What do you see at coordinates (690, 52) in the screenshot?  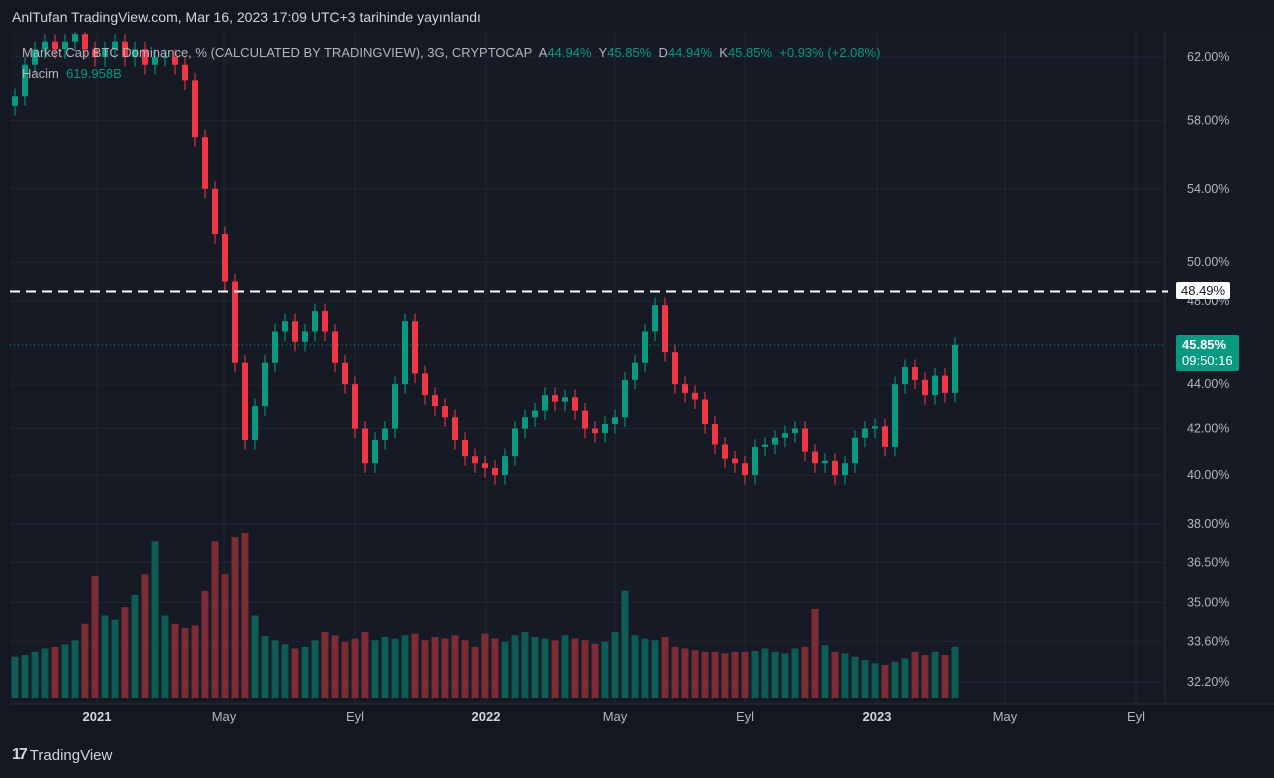 I see `low-value: 44.94%` at bounding box center [690, 52].